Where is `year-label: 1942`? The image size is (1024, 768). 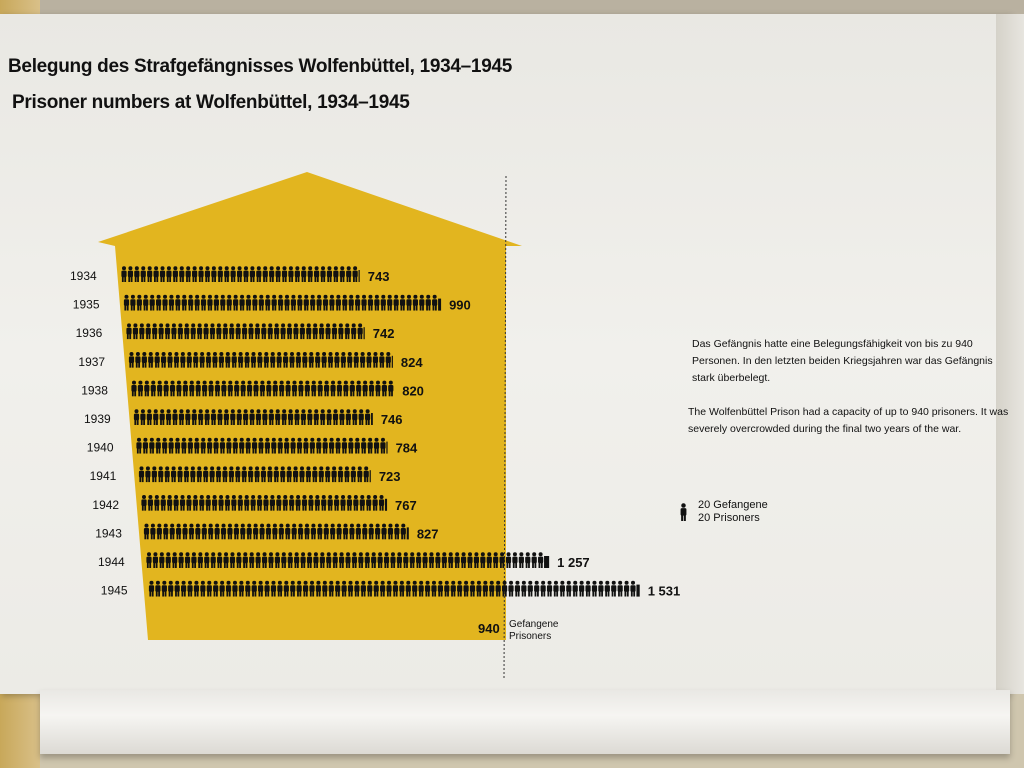 year-label: 1942 is located at coordinates (105, 505).